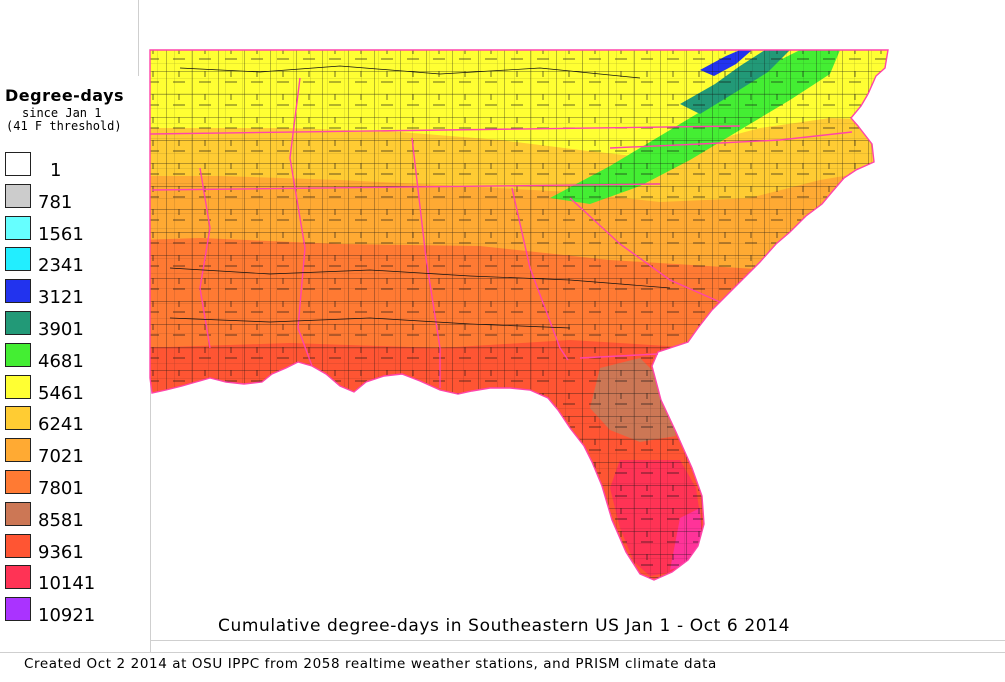  I want to click on legend-swatch-label: 6241, so click(61, 425).